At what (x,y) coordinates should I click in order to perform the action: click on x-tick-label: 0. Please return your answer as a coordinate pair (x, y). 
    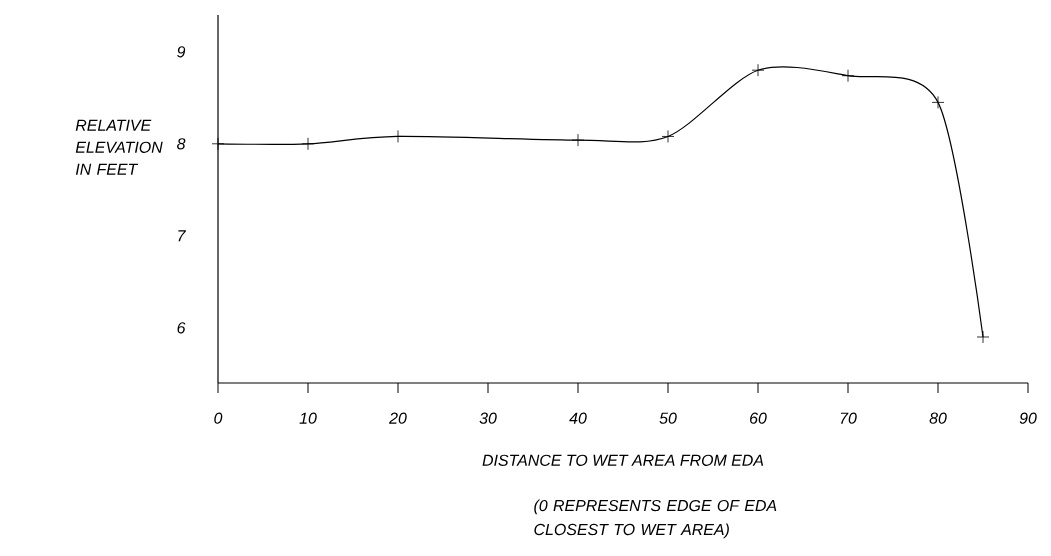
    Looking at the image, I should click on (218, 418).